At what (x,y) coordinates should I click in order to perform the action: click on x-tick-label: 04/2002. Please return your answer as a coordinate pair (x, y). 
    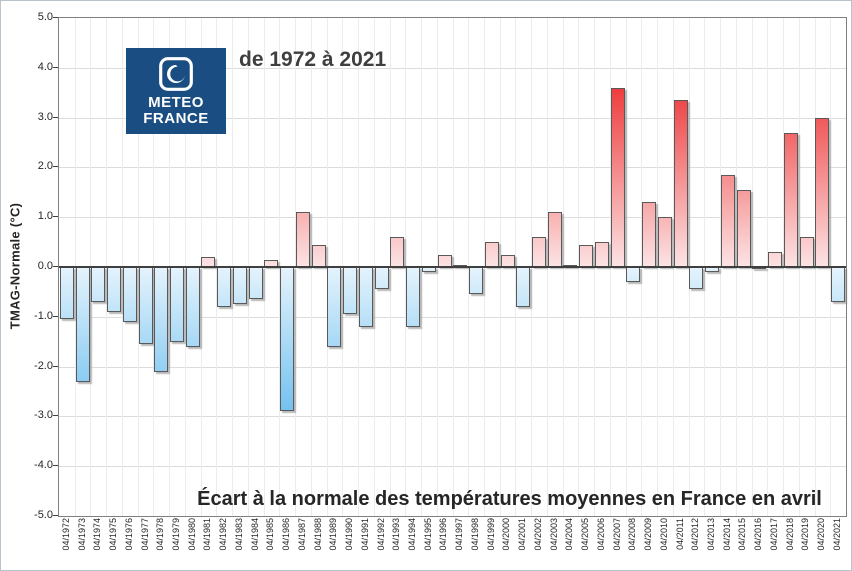
    Looking at the image, I should click on (537, 534).